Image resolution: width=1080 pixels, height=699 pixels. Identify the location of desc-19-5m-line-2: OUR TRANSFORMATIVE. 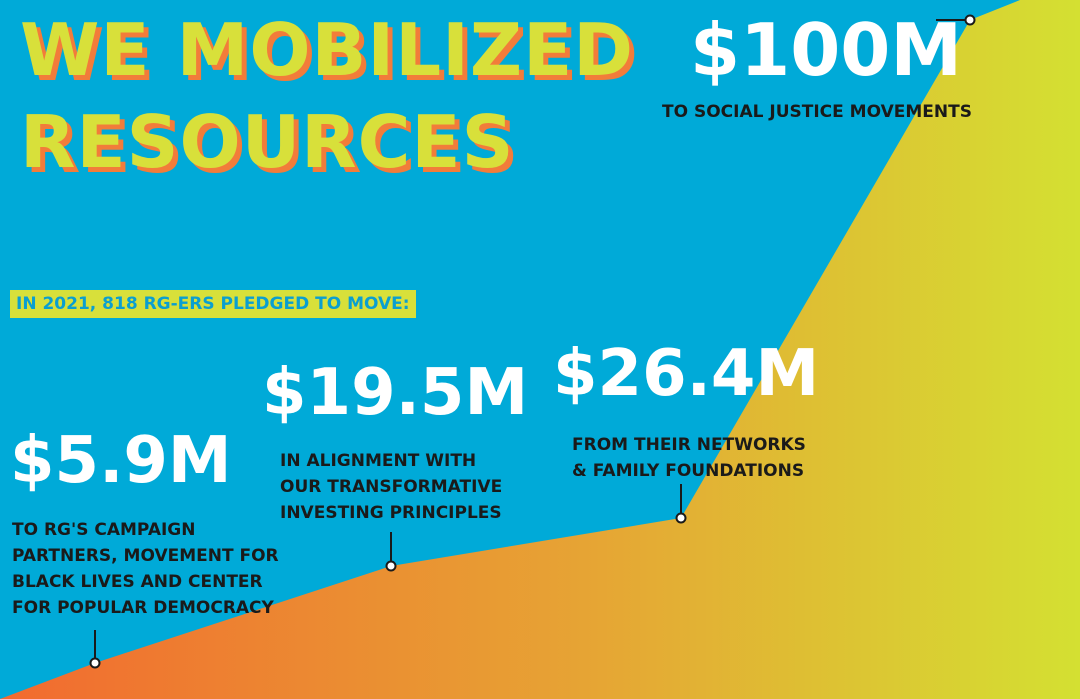
(391, 487).